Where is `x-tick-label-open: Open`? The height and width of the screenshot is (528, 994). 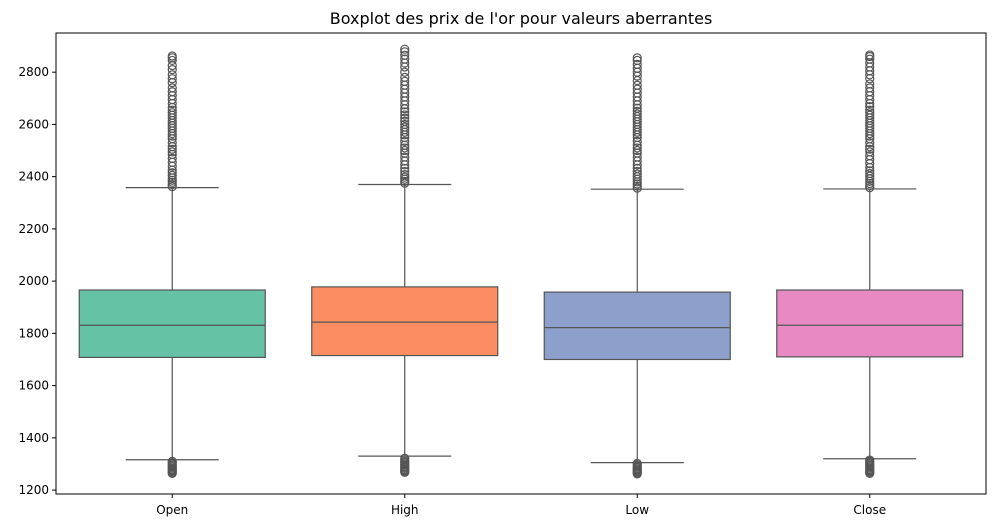 x-tick-label-open: Open is located at coordinates (172, 510).